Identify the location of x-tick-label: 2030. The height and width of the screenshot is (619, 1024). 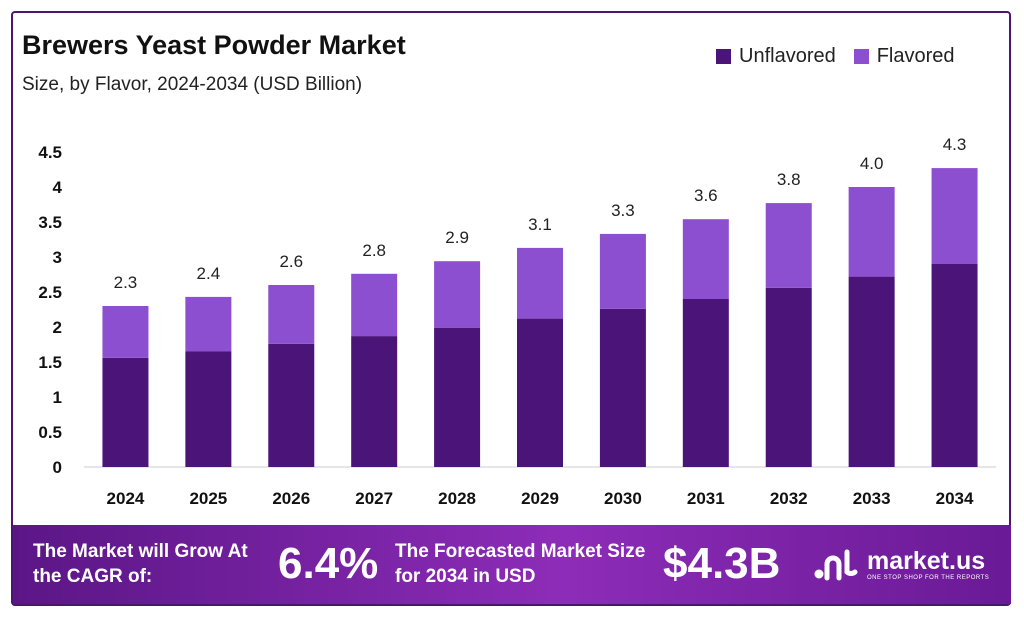
(623, 498).